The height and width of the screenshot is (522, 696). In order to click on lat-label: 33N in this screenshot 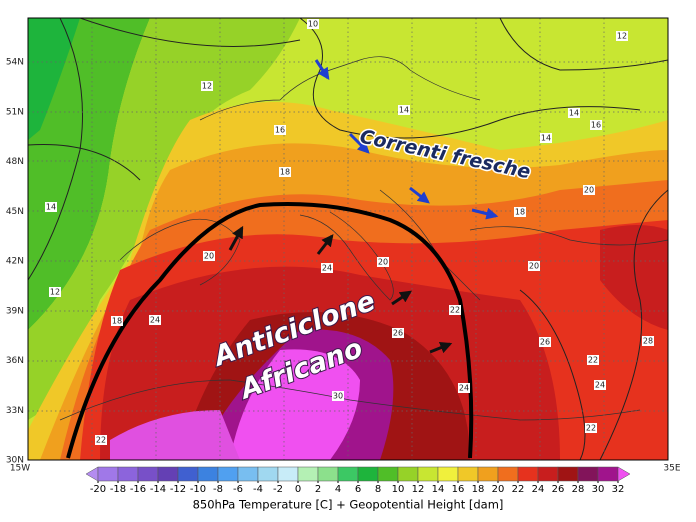, I will do `click(15, 411)`.